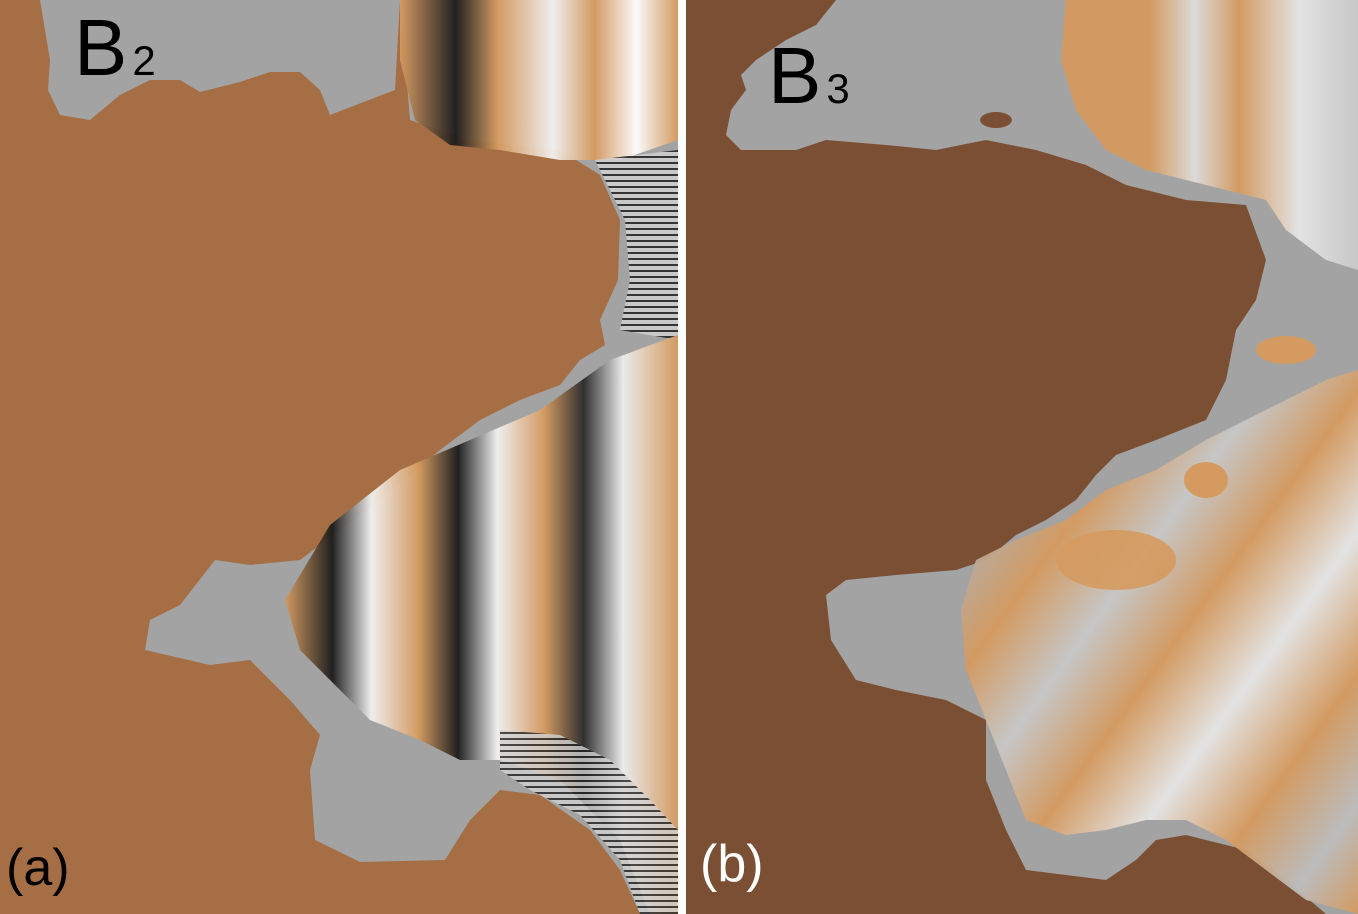  I want to click on panel-b-tag: (b), so click(732, 864).